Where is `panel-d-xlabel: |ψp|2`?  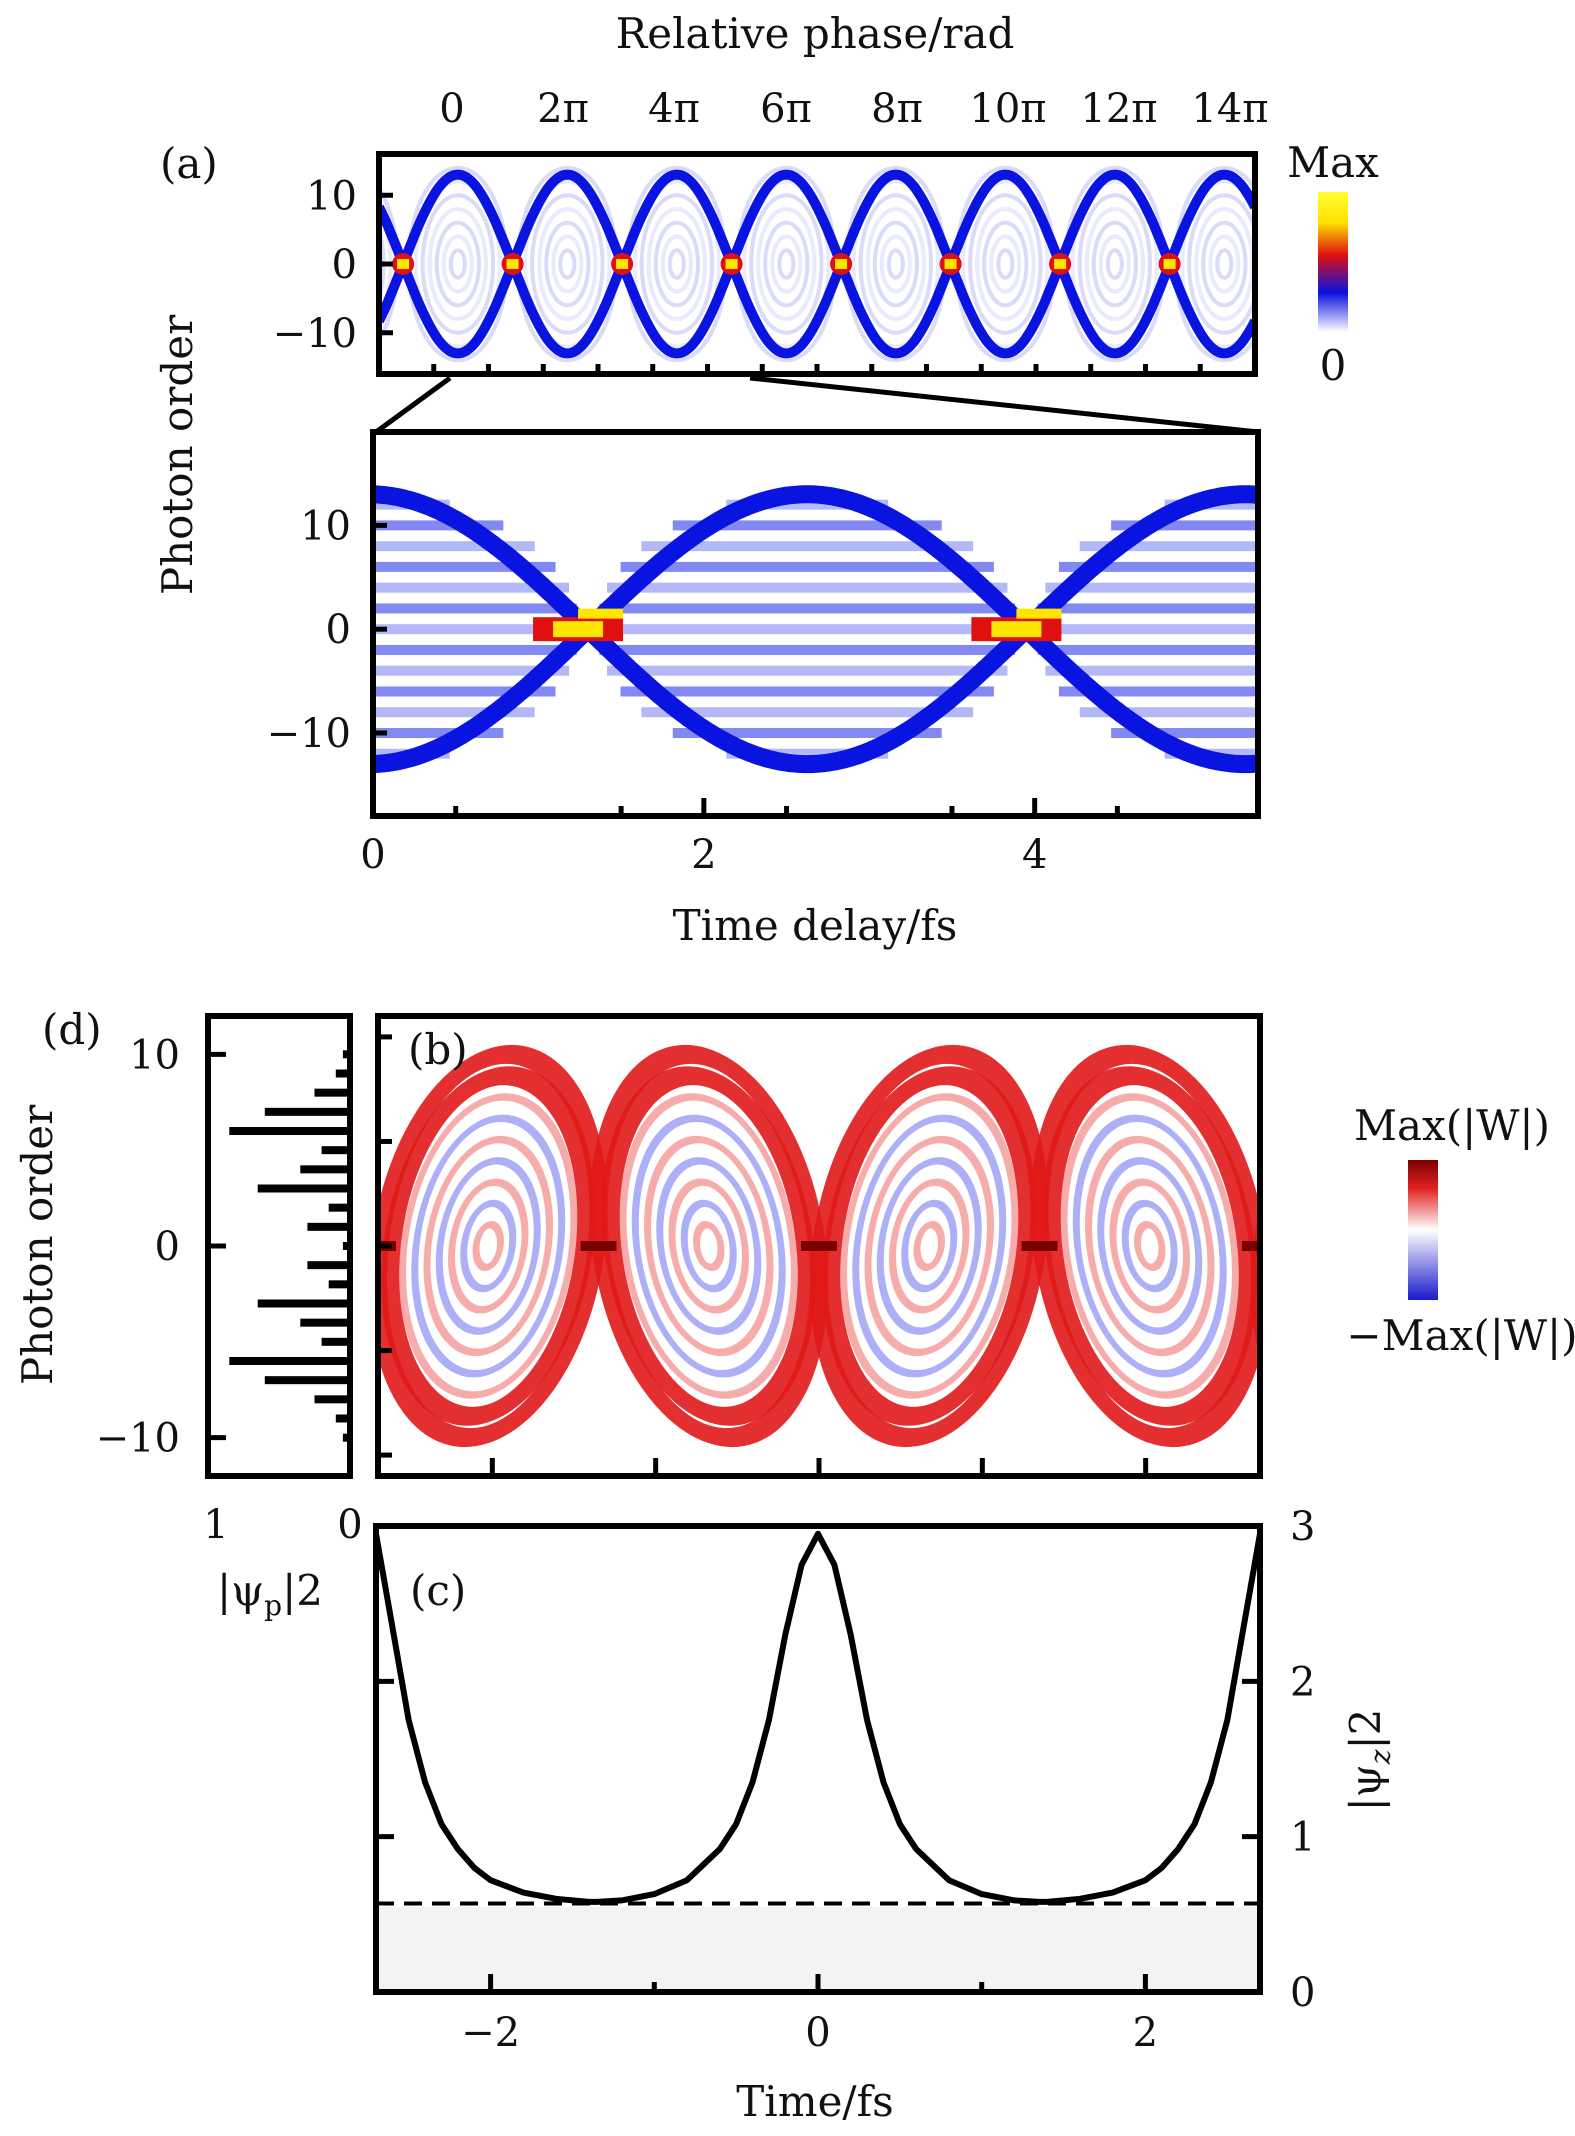 panel-d-xlabel: |ψp|2 is located at coordinates (270, 1594).